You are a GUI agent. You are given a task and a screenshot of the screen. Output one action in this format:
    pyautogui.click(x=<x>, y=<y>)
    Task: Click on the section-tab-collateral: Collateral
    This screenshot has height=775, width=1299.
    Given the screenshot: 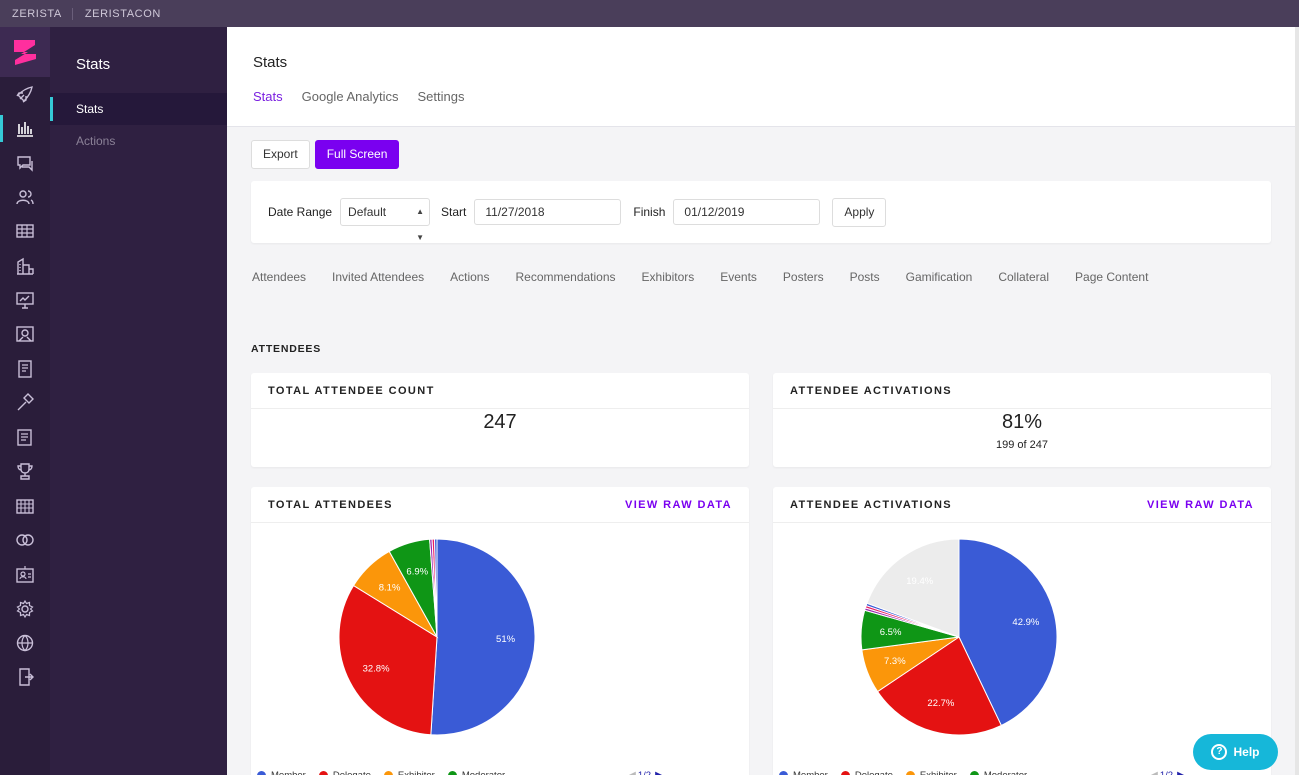 What is the action you would take?
    pyautogui.click(x=1024, y=277)
    